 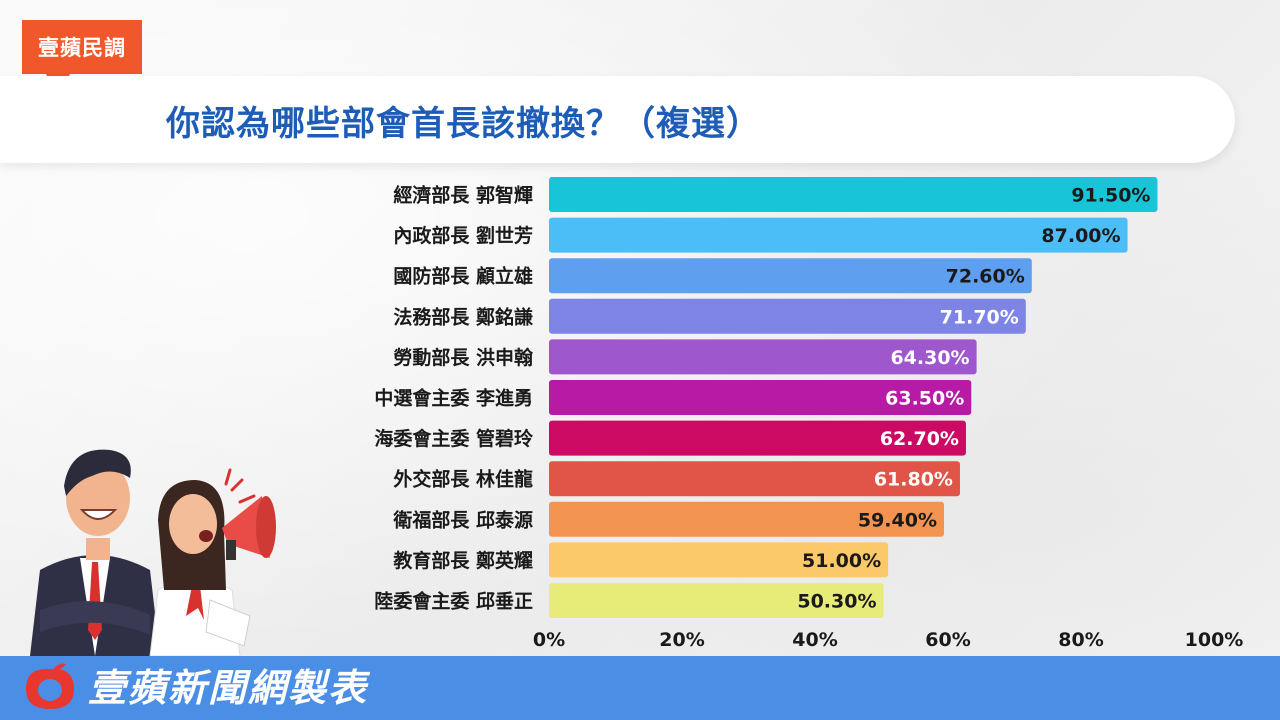 What do you see at coordinates (463, 124) in the screenshot?
I see `chart-title: 你認為哪些部會首長該撤換？（複選）` at bounding box center [463, 124].